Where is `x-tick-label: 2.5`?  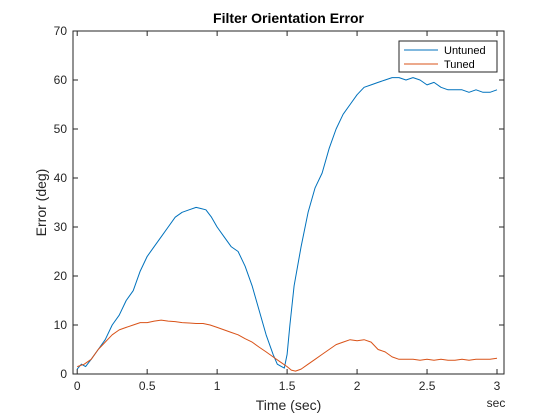
x-tick-label: 2.5 is located at coordinates (427, 386).